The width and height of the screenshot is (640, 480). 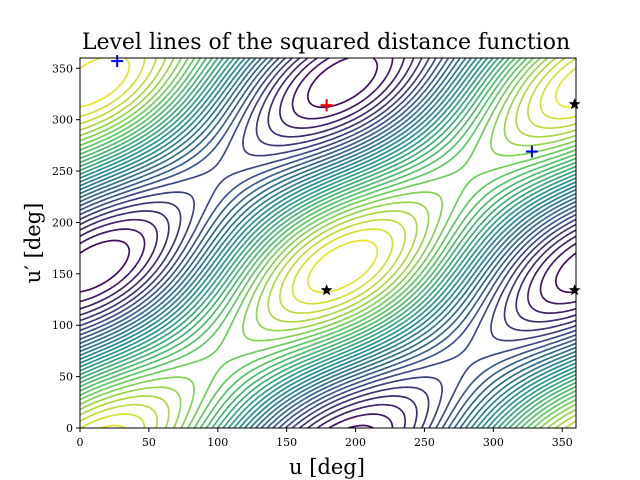 I want to click on x-tick-label: 250, so click(x=424, y=442).